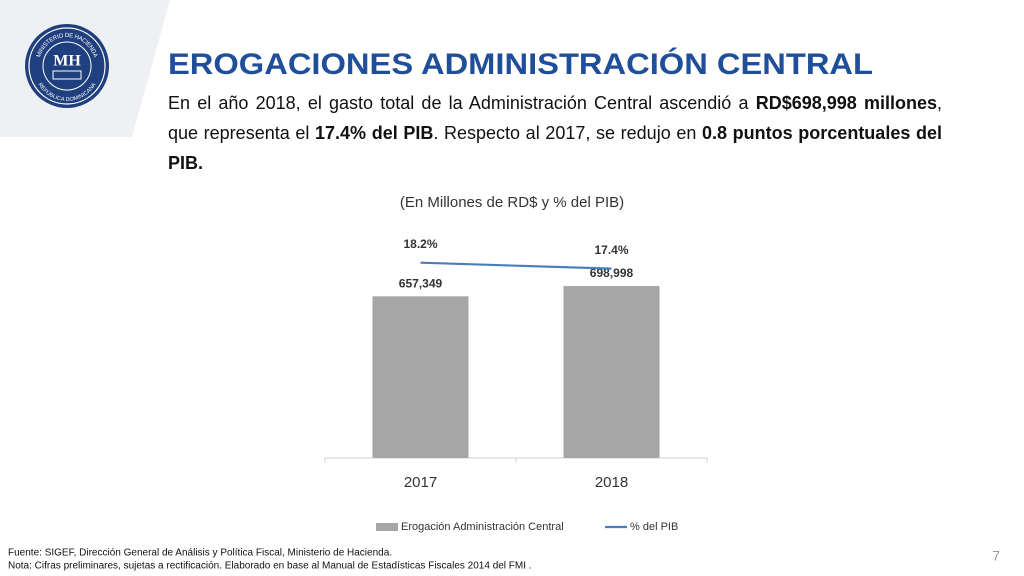 This screenshot has height=576, width=1024. What do you see at coordinates (996, 556) in the screenshot?
I see `page-number: 7` at bounding box center [996, 556].